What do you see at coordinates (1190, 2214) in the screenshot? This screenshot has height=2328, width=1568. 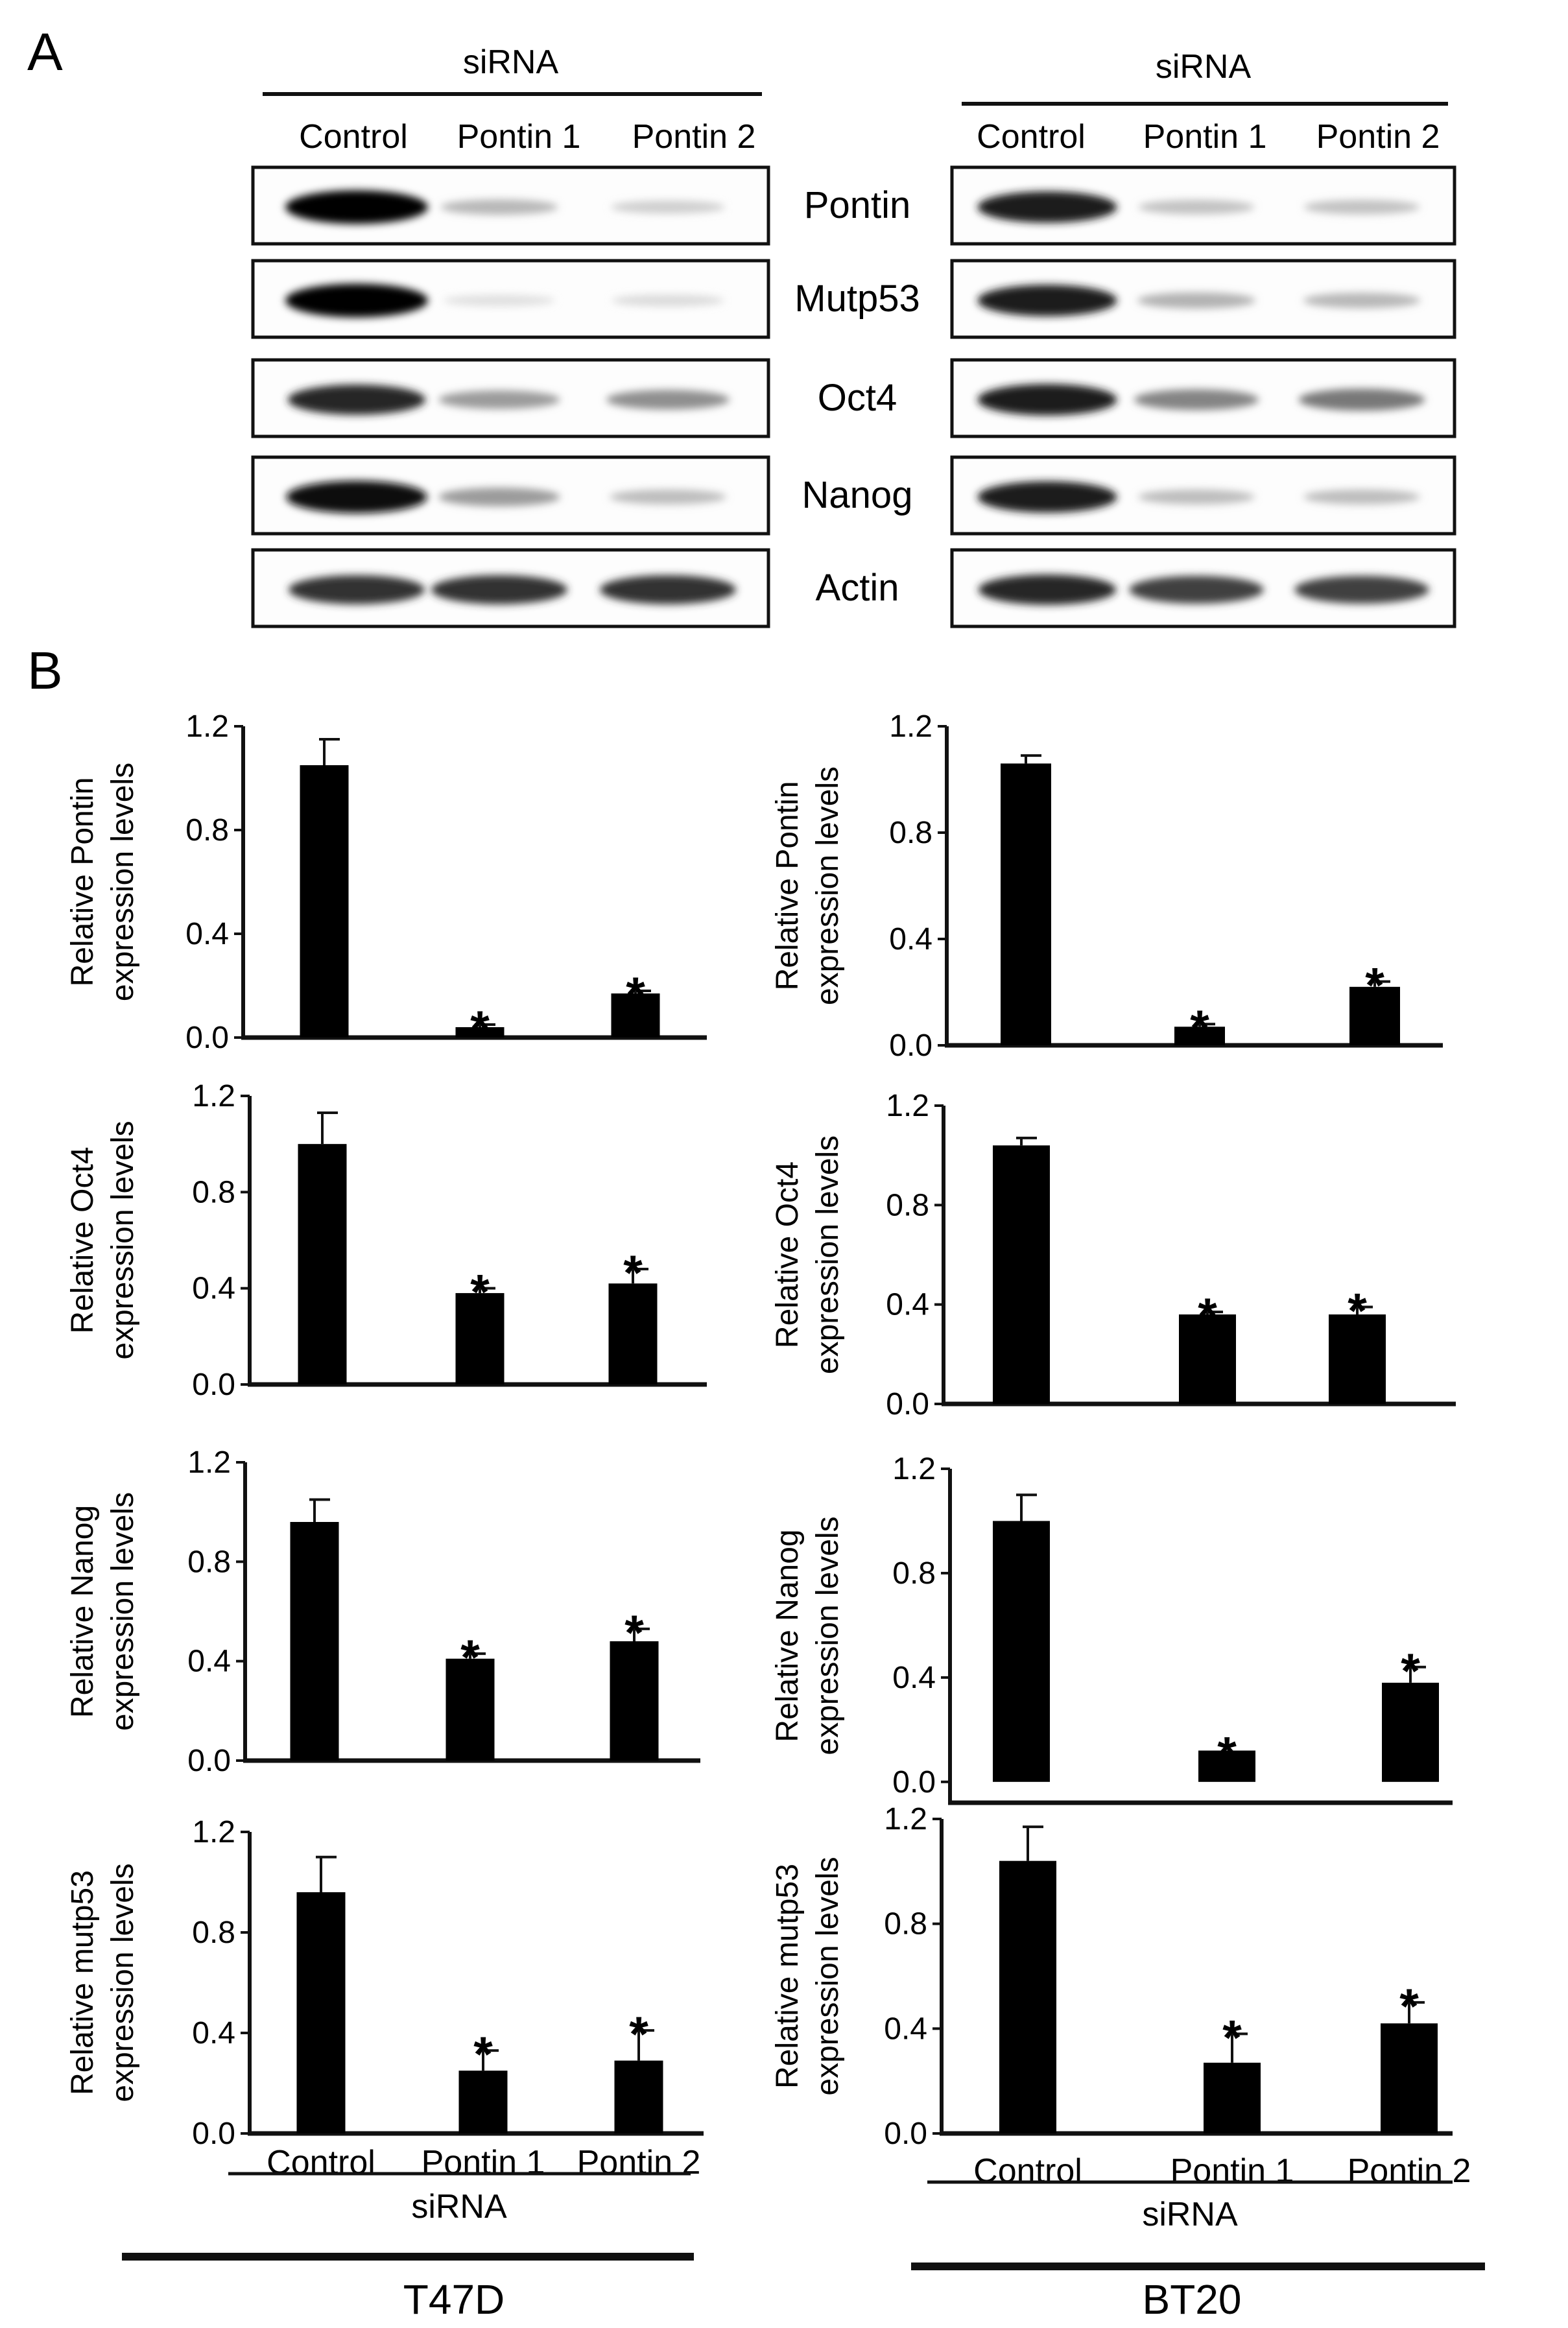 I see `siRNA-label-right: siRNA` at bounding box center [1190, 2214].